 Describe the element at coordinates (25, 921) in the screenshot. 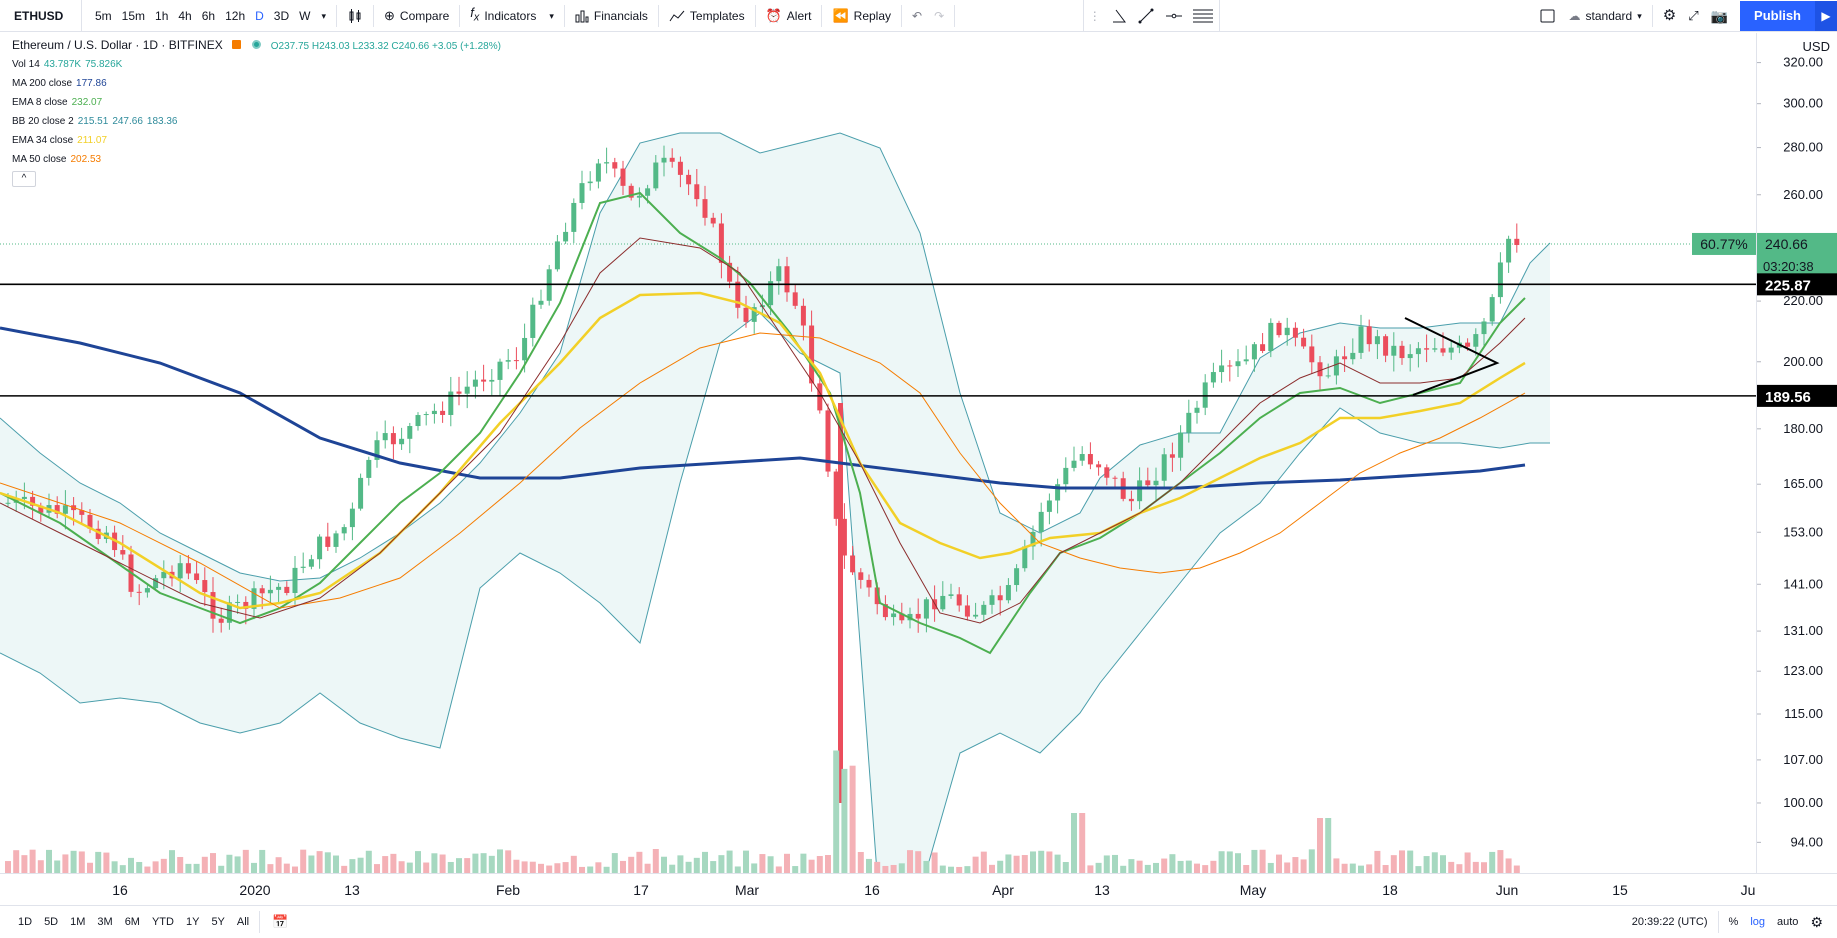

I see `range-1d: 1D` at that location.